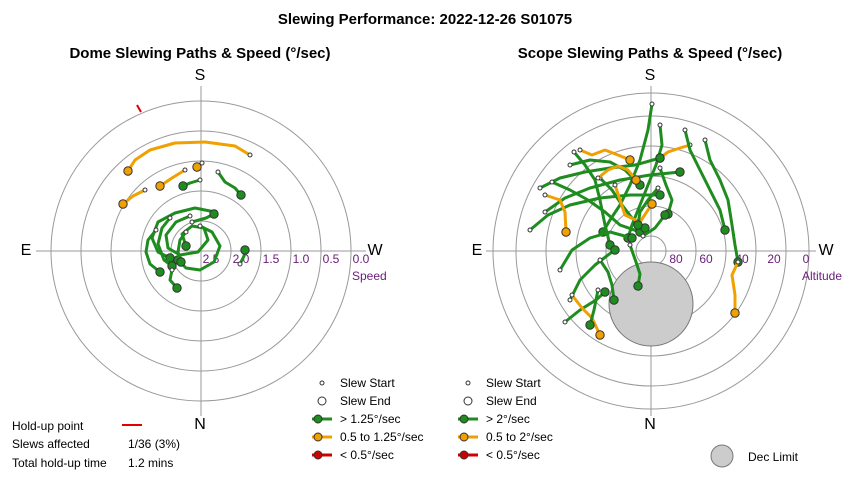 This screenshot has width=850, height=480. What do you see at coordinates (722, 456) in the screenshot?
I see `dec-limit-swatch` at bounding box center [722, 456].